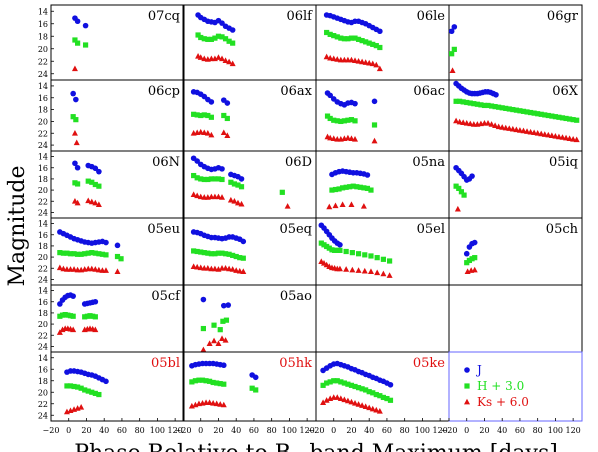  What do you see at coordinates (484, 430) in the screenshot?
I see `x-tick-label: 20` at bounding box center [484, 430].